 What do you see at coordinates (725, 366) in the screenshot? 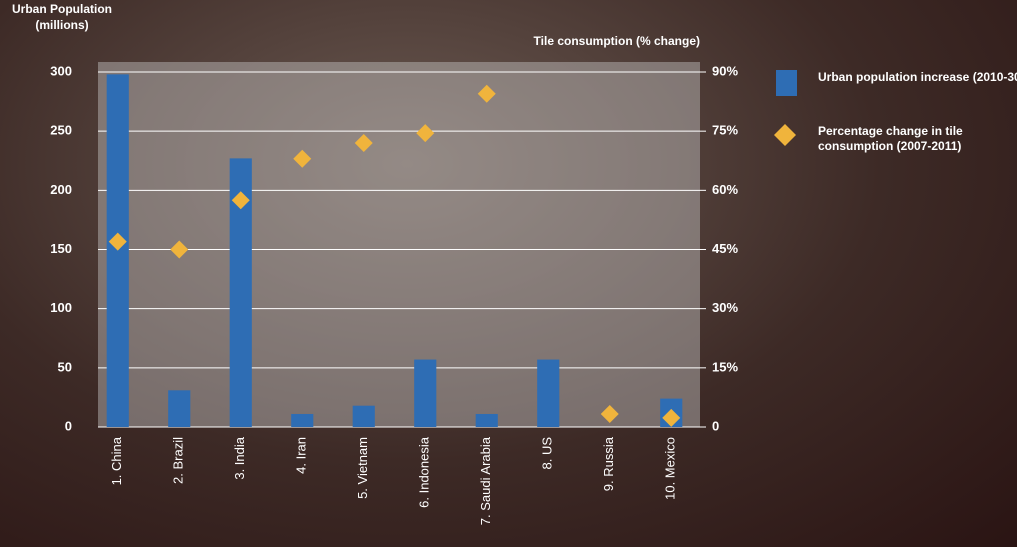
I see `y2-tick-label: 15%` at bounding box center [725, 366].